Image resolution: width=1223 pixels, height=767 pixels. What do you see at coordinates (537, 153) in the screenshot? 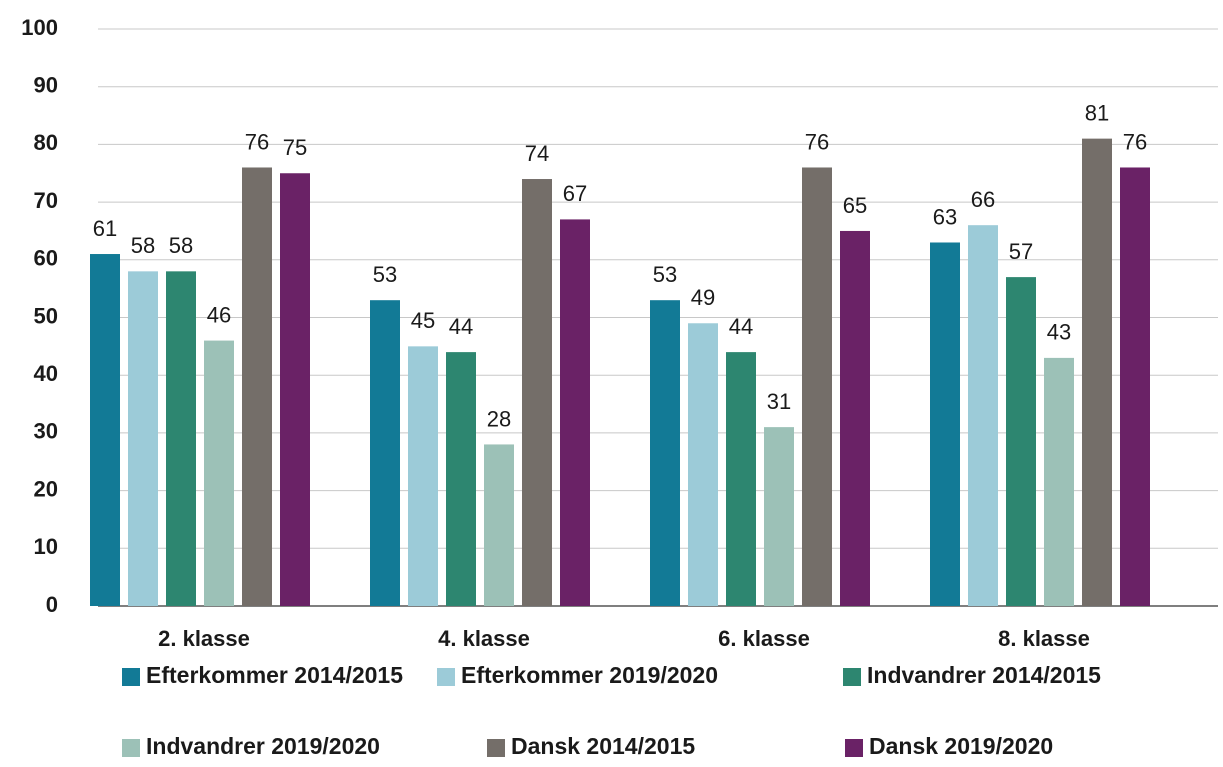
I see `data-label: 74` at bounding box center [537, 153].